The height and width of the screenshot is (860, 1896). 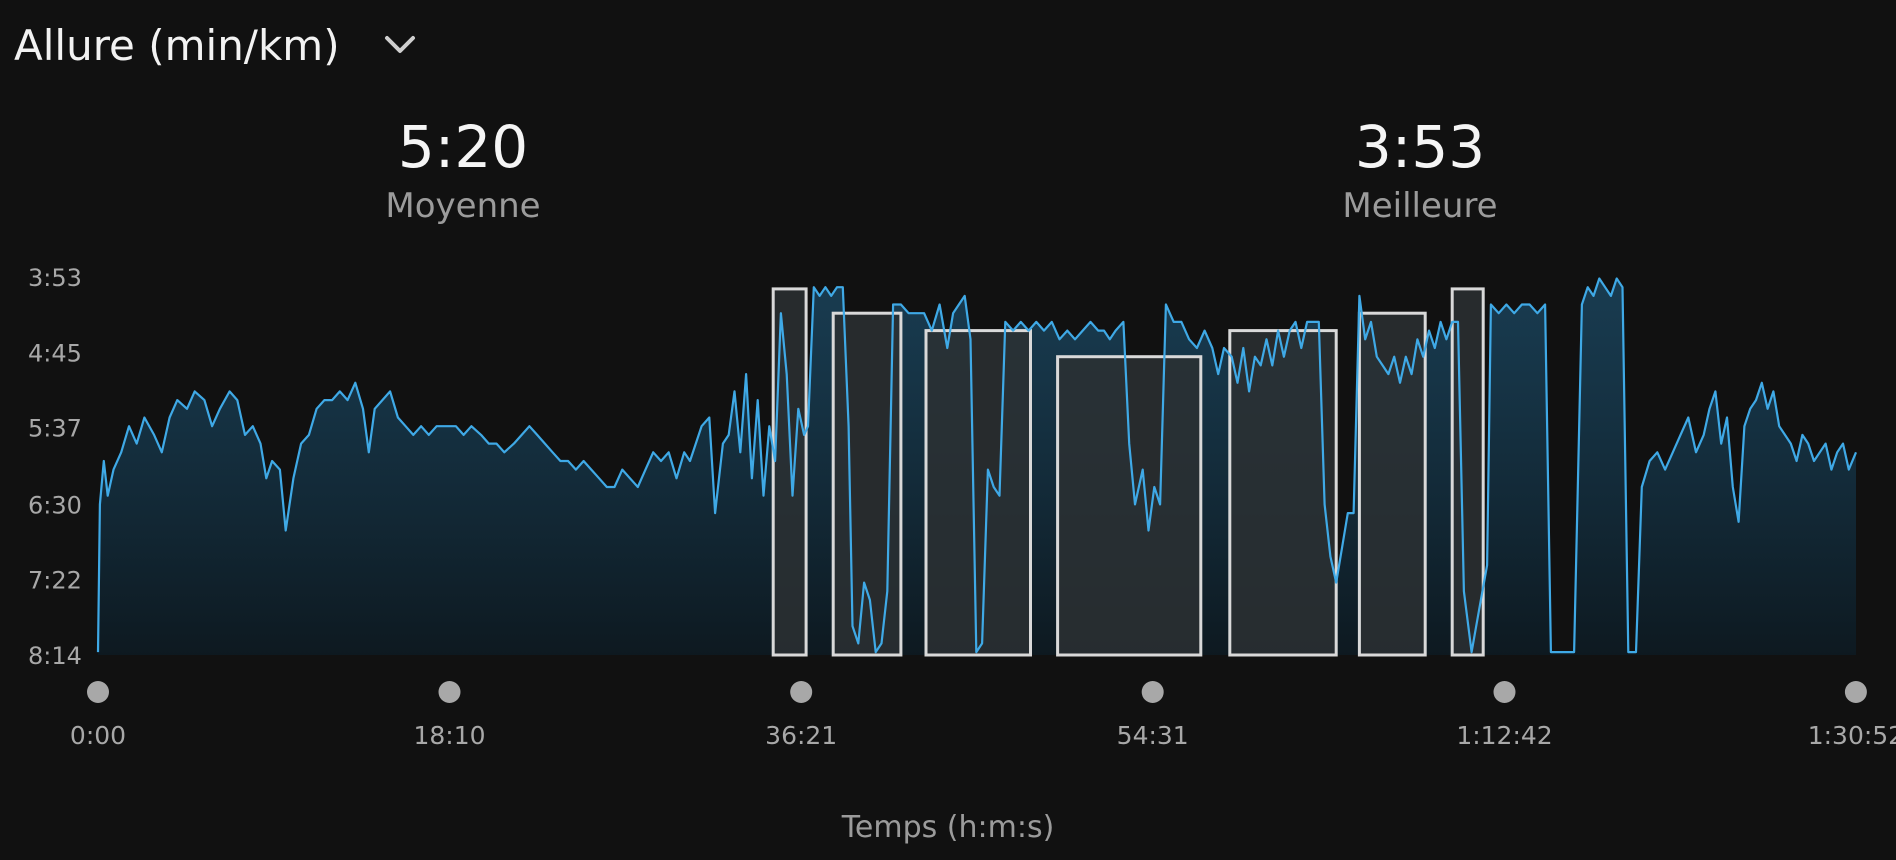 What do you see at coordinates (449, 735) in the screenshot?
I see `x-tick-label: 18:10` at bounding box center [449, 735].